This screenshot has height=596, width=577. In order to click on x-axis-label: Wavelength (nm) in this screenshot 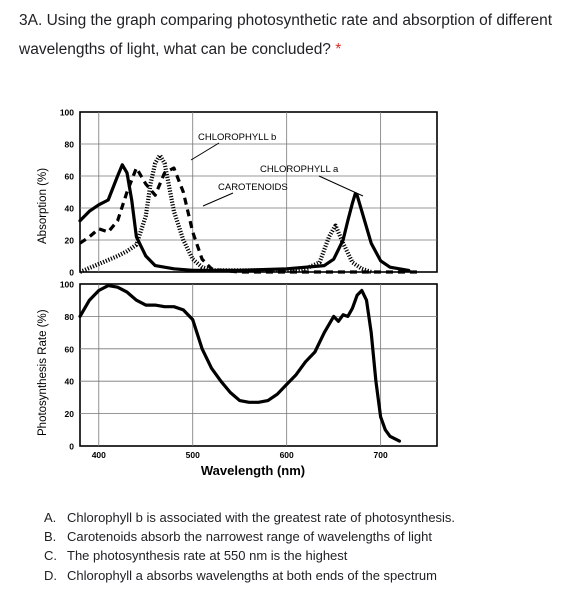, I will do `click(253, 470)`.